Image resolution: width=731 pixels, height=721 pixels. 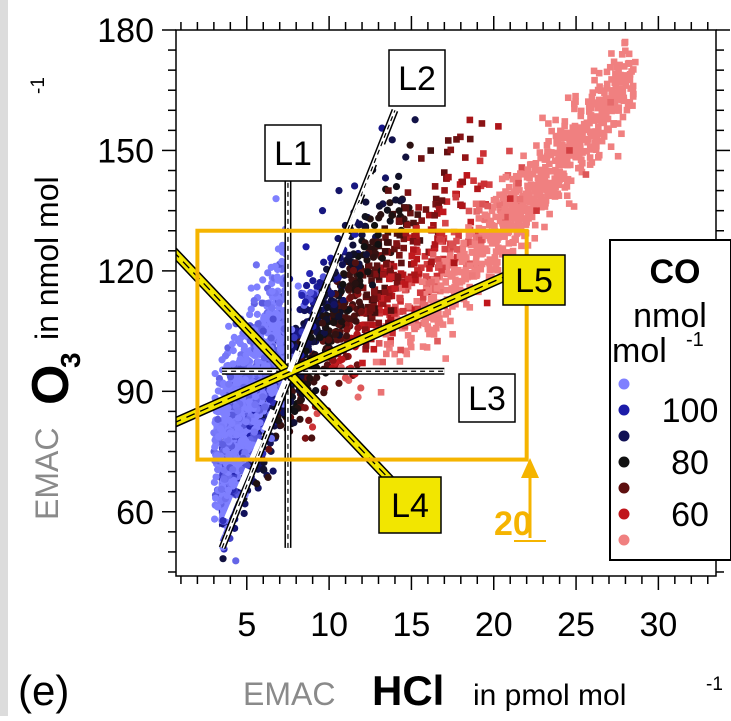 What do you see at coordinates (47, 258) in the screenshot?
I see `y-label-unit: in nmol mol` at bounding box center [47, 258].